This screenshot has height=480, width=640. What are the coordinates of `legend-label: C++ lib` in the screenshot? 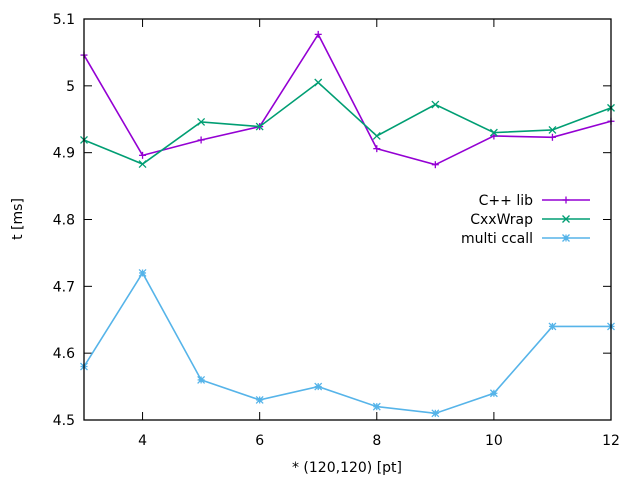 It's located at (506, 201).